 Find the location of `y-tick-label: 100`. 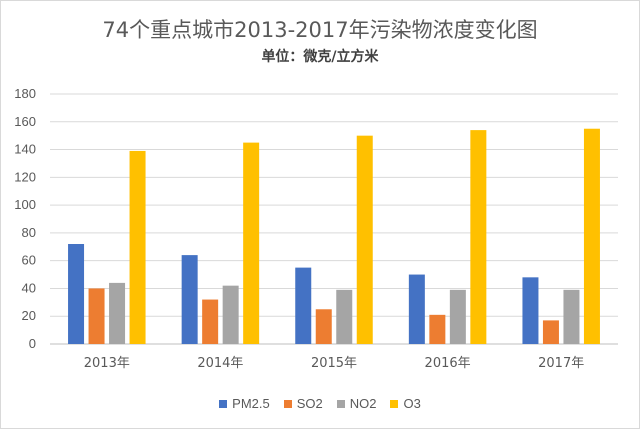

y-tick-label: 100 is located at coordinates (25, 204).